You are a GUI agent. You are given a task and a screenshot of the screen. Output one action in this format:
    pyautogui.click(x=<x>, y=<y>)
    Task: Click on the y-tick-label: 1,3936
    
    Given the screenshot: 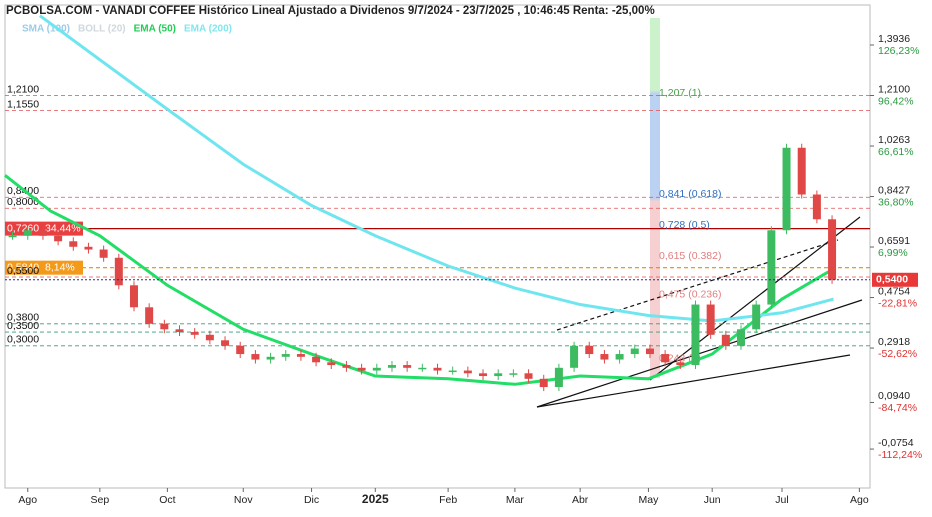 What is the action you would take?
    pyautogui.click(x=894, y=39)
    